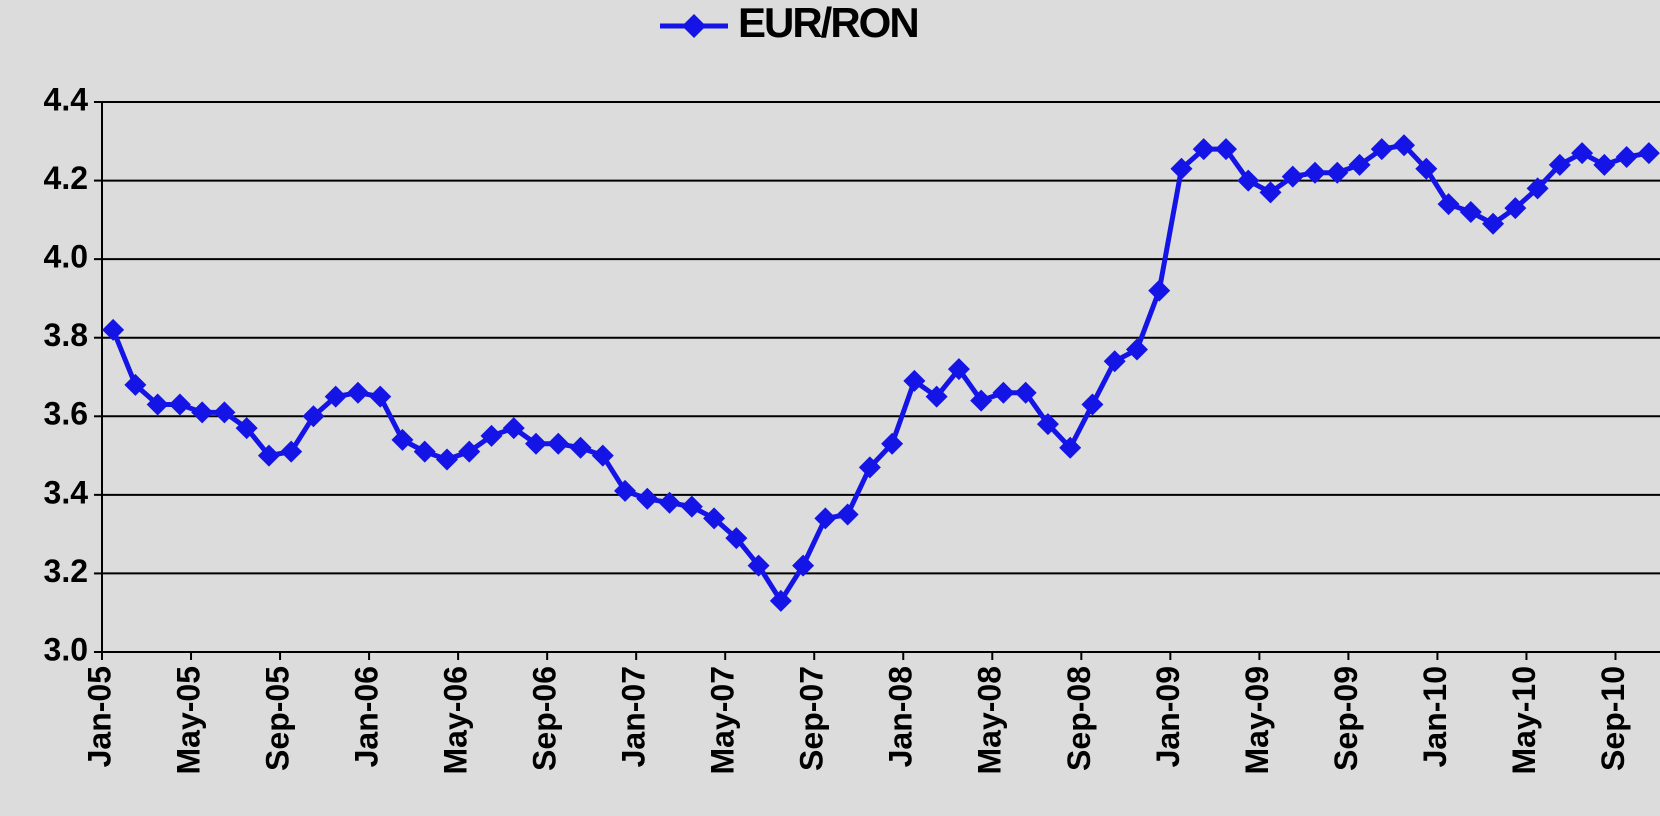 This screenshot has width=1660, height=816. What do you see at coordinates (1079, 718) in the screenshot?
I see `x-tick-label: Sep-08` at bounding box center [1079, 718].